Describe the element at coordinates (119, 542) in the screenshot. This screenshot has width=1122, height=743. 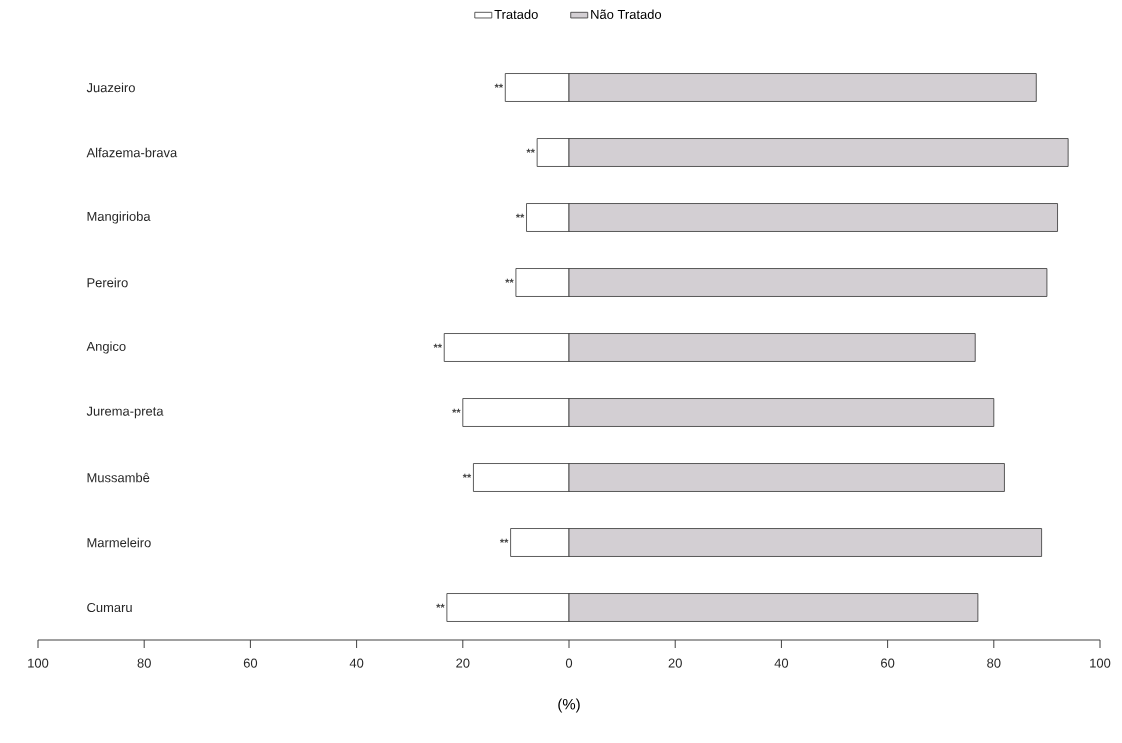
I see `y-tick-label: Marmeleiro` at that location.